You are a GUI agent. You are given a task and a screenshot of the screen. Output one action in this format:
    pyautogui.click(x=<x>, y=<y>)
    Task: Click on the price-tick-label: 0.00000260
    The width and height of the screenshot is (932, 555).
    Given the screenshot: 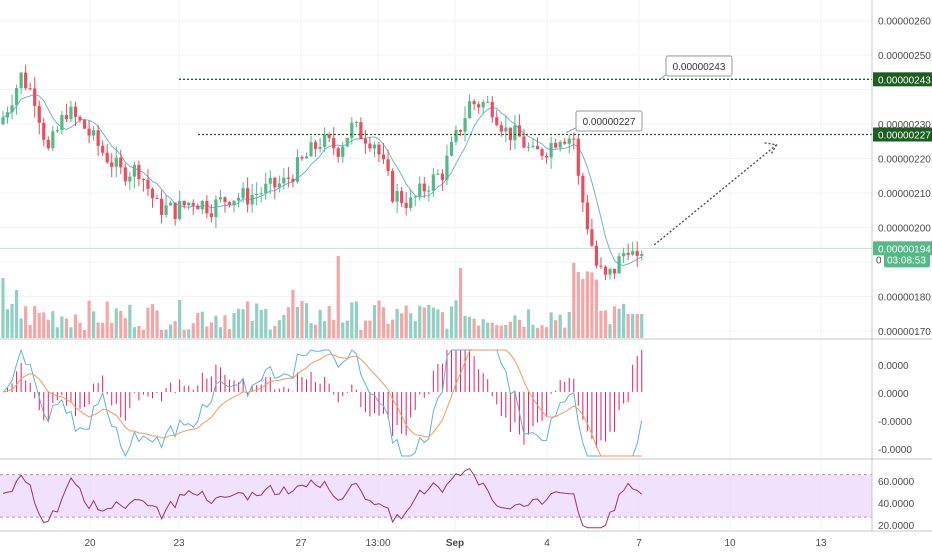 What is the action you would take?
    pyautogui.click(x=904, y=22)
    